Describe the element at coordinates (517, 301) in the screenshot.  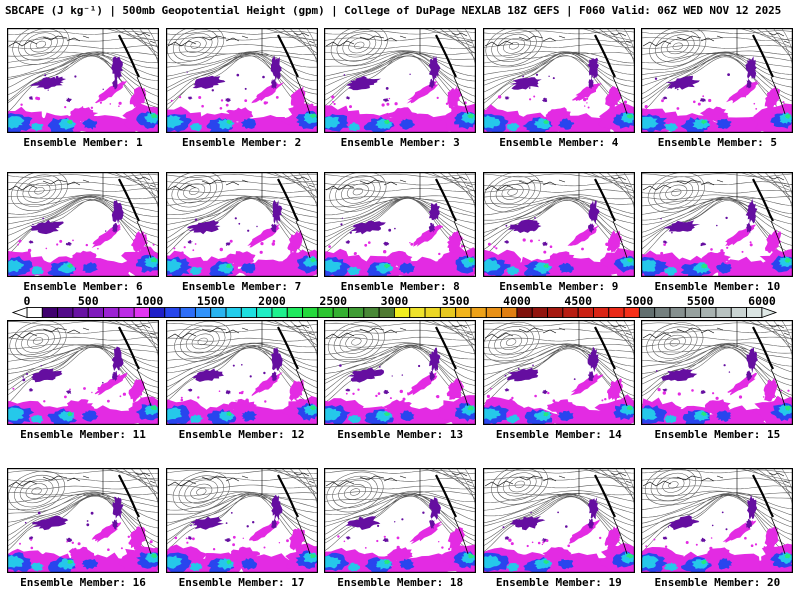
I see `colorbar-tick: 4000` at that location.